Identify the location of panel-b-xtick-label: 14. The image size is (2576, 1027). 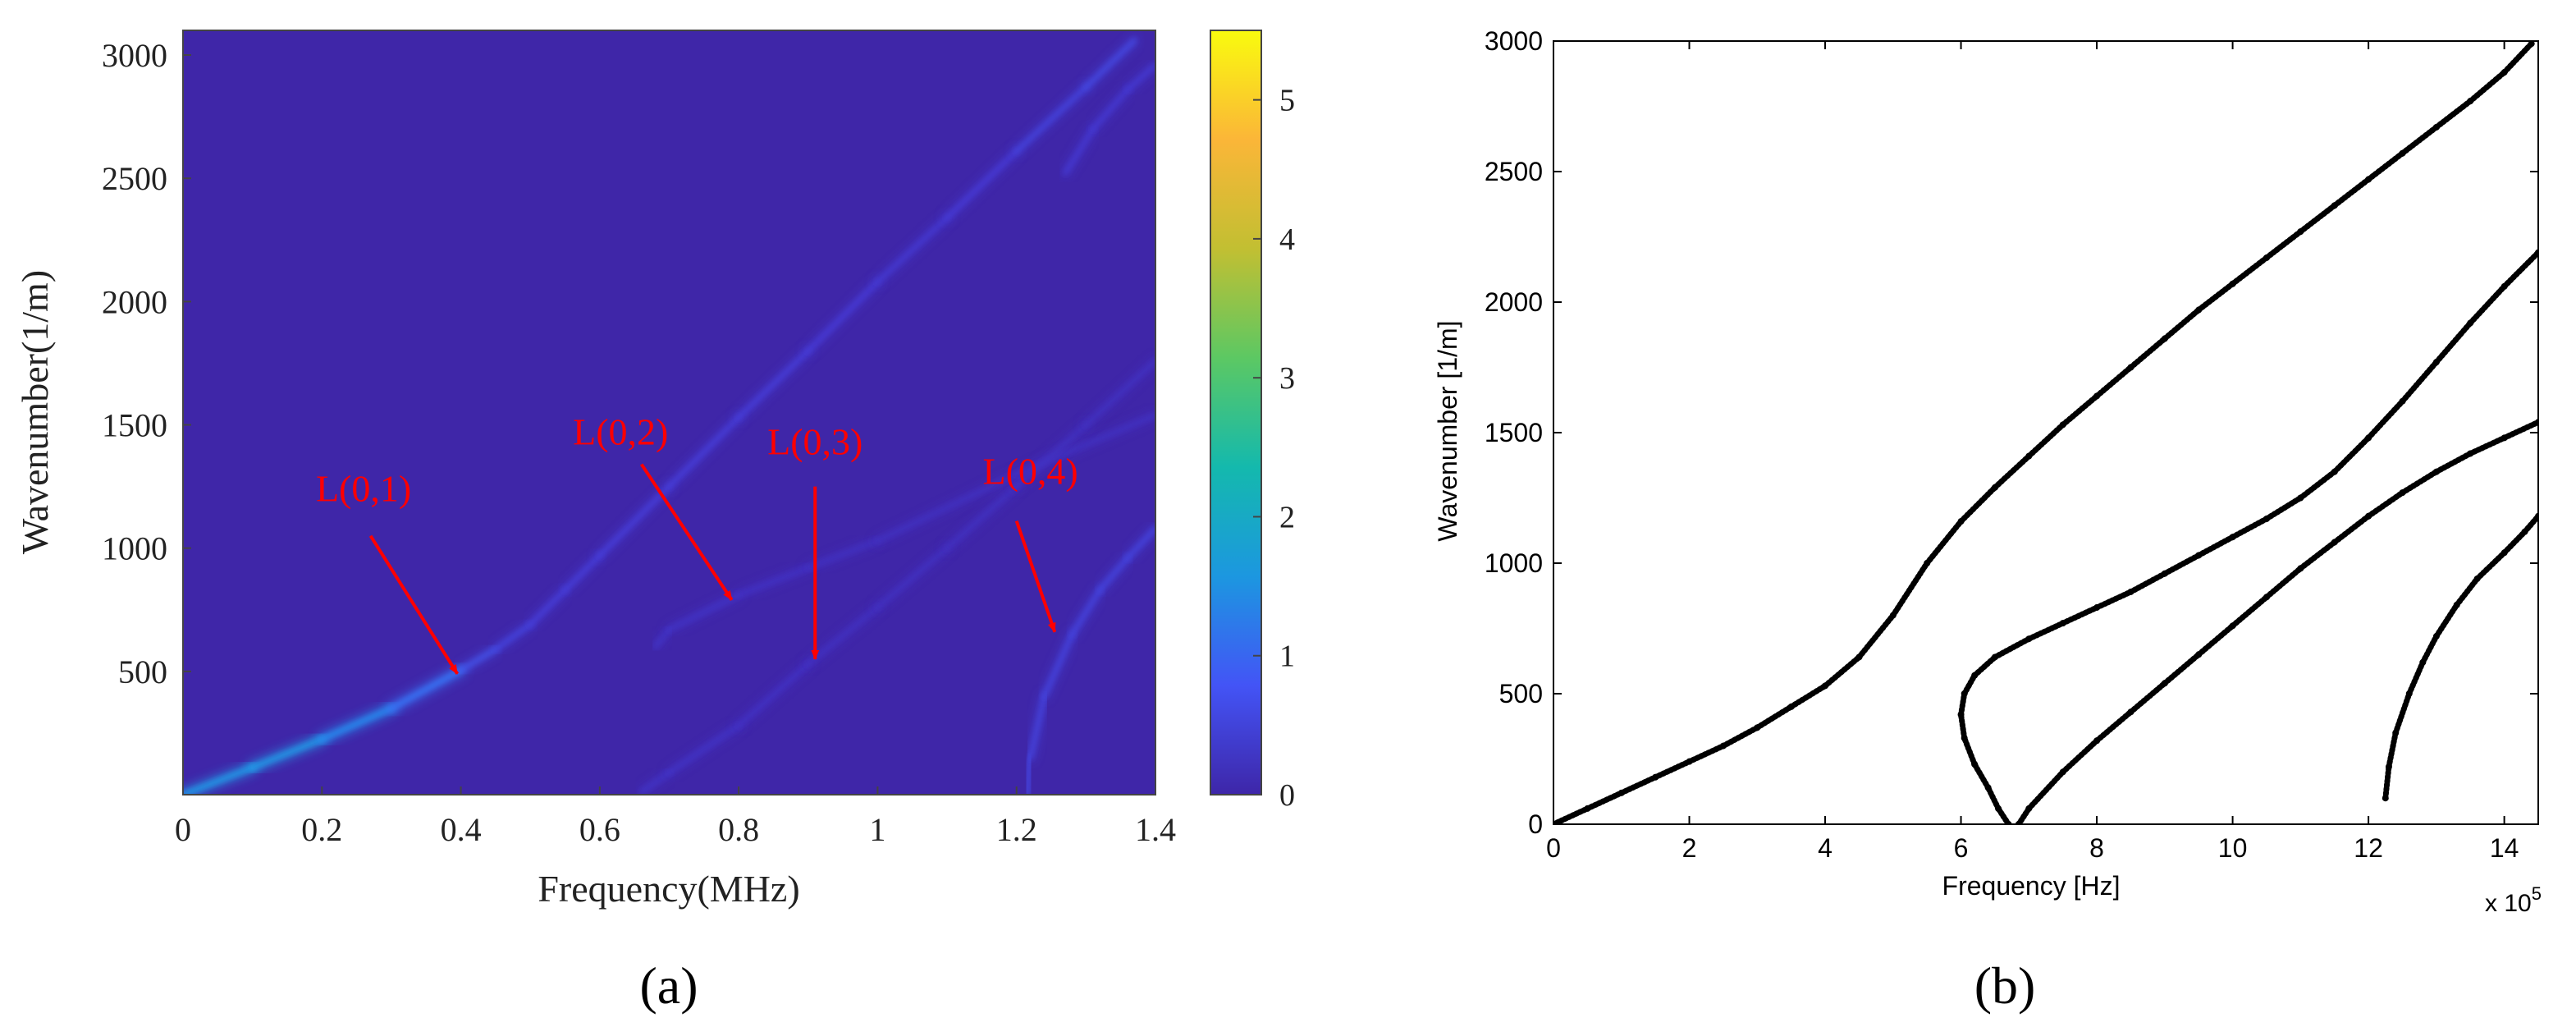
(2504, 848).